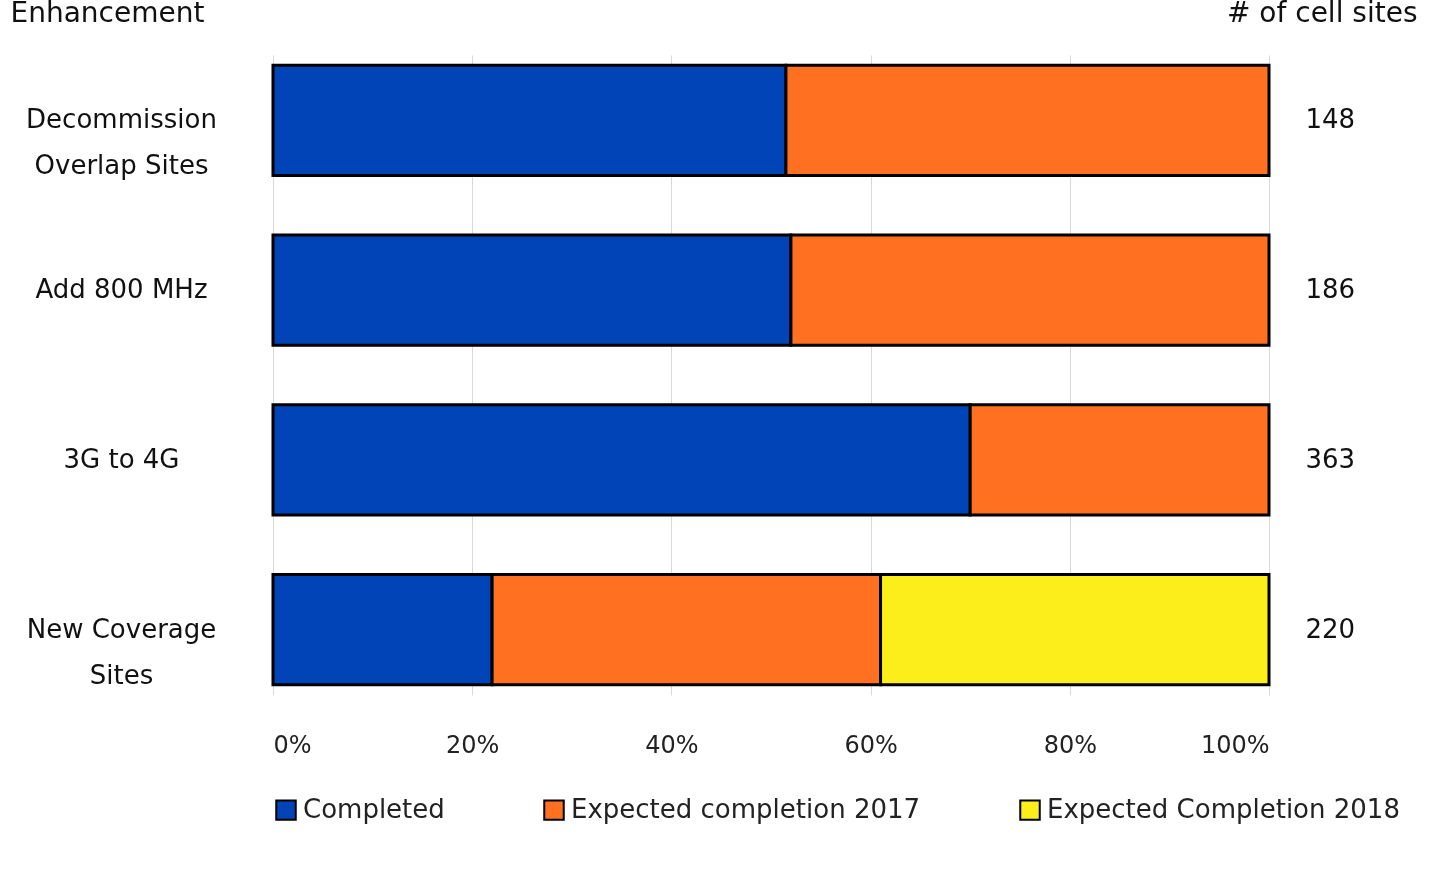  I want to click on x-tick-label: 80%, so click(1070, 744).